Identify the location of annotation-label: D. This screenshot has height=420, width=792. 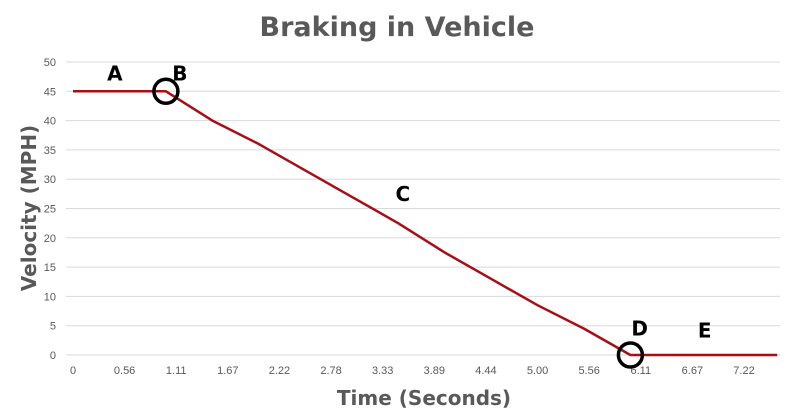
(639, 329).